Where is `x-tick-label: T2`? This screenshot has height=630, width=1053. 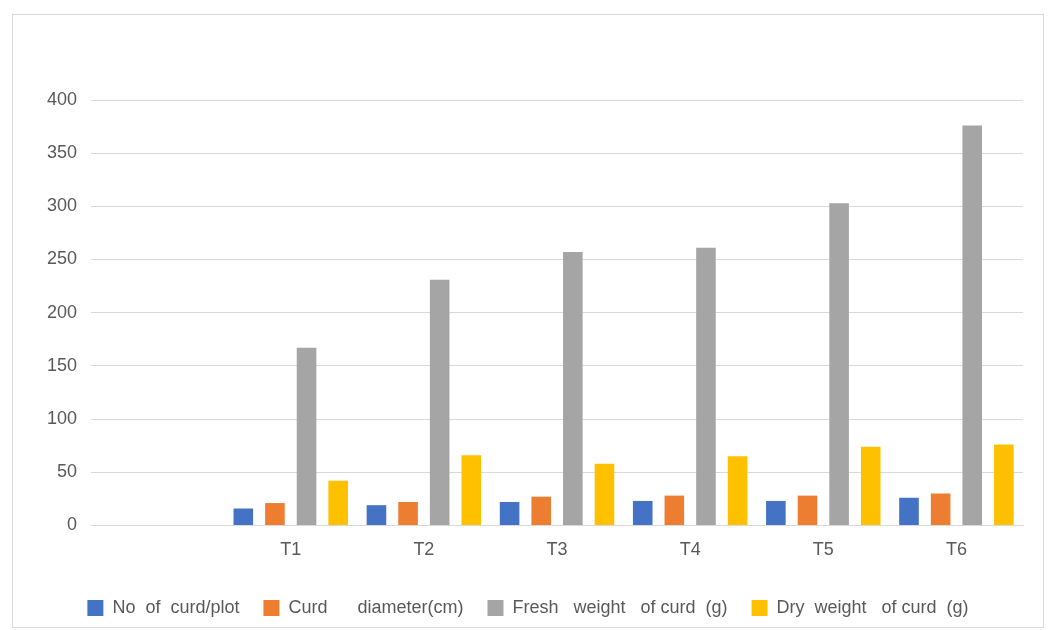
x-tick-label: T2 is located at coordinates (424, 549).